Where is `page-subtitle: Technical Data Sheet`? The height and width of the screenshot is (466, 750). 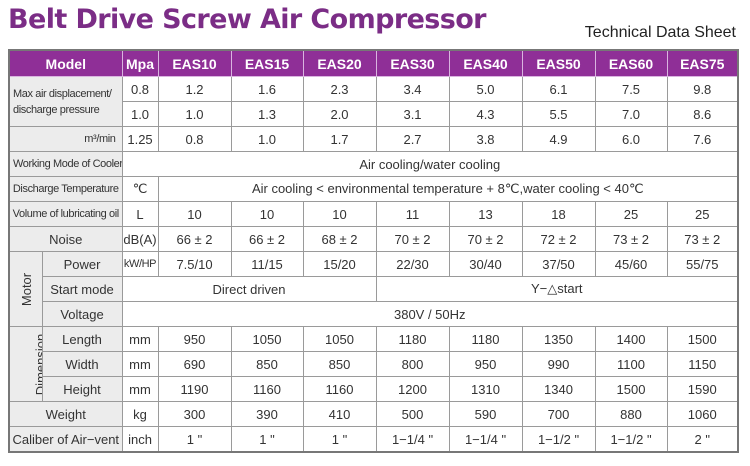
page-subtitle: Technical Data Sheet is located at coordinates (660, 32).